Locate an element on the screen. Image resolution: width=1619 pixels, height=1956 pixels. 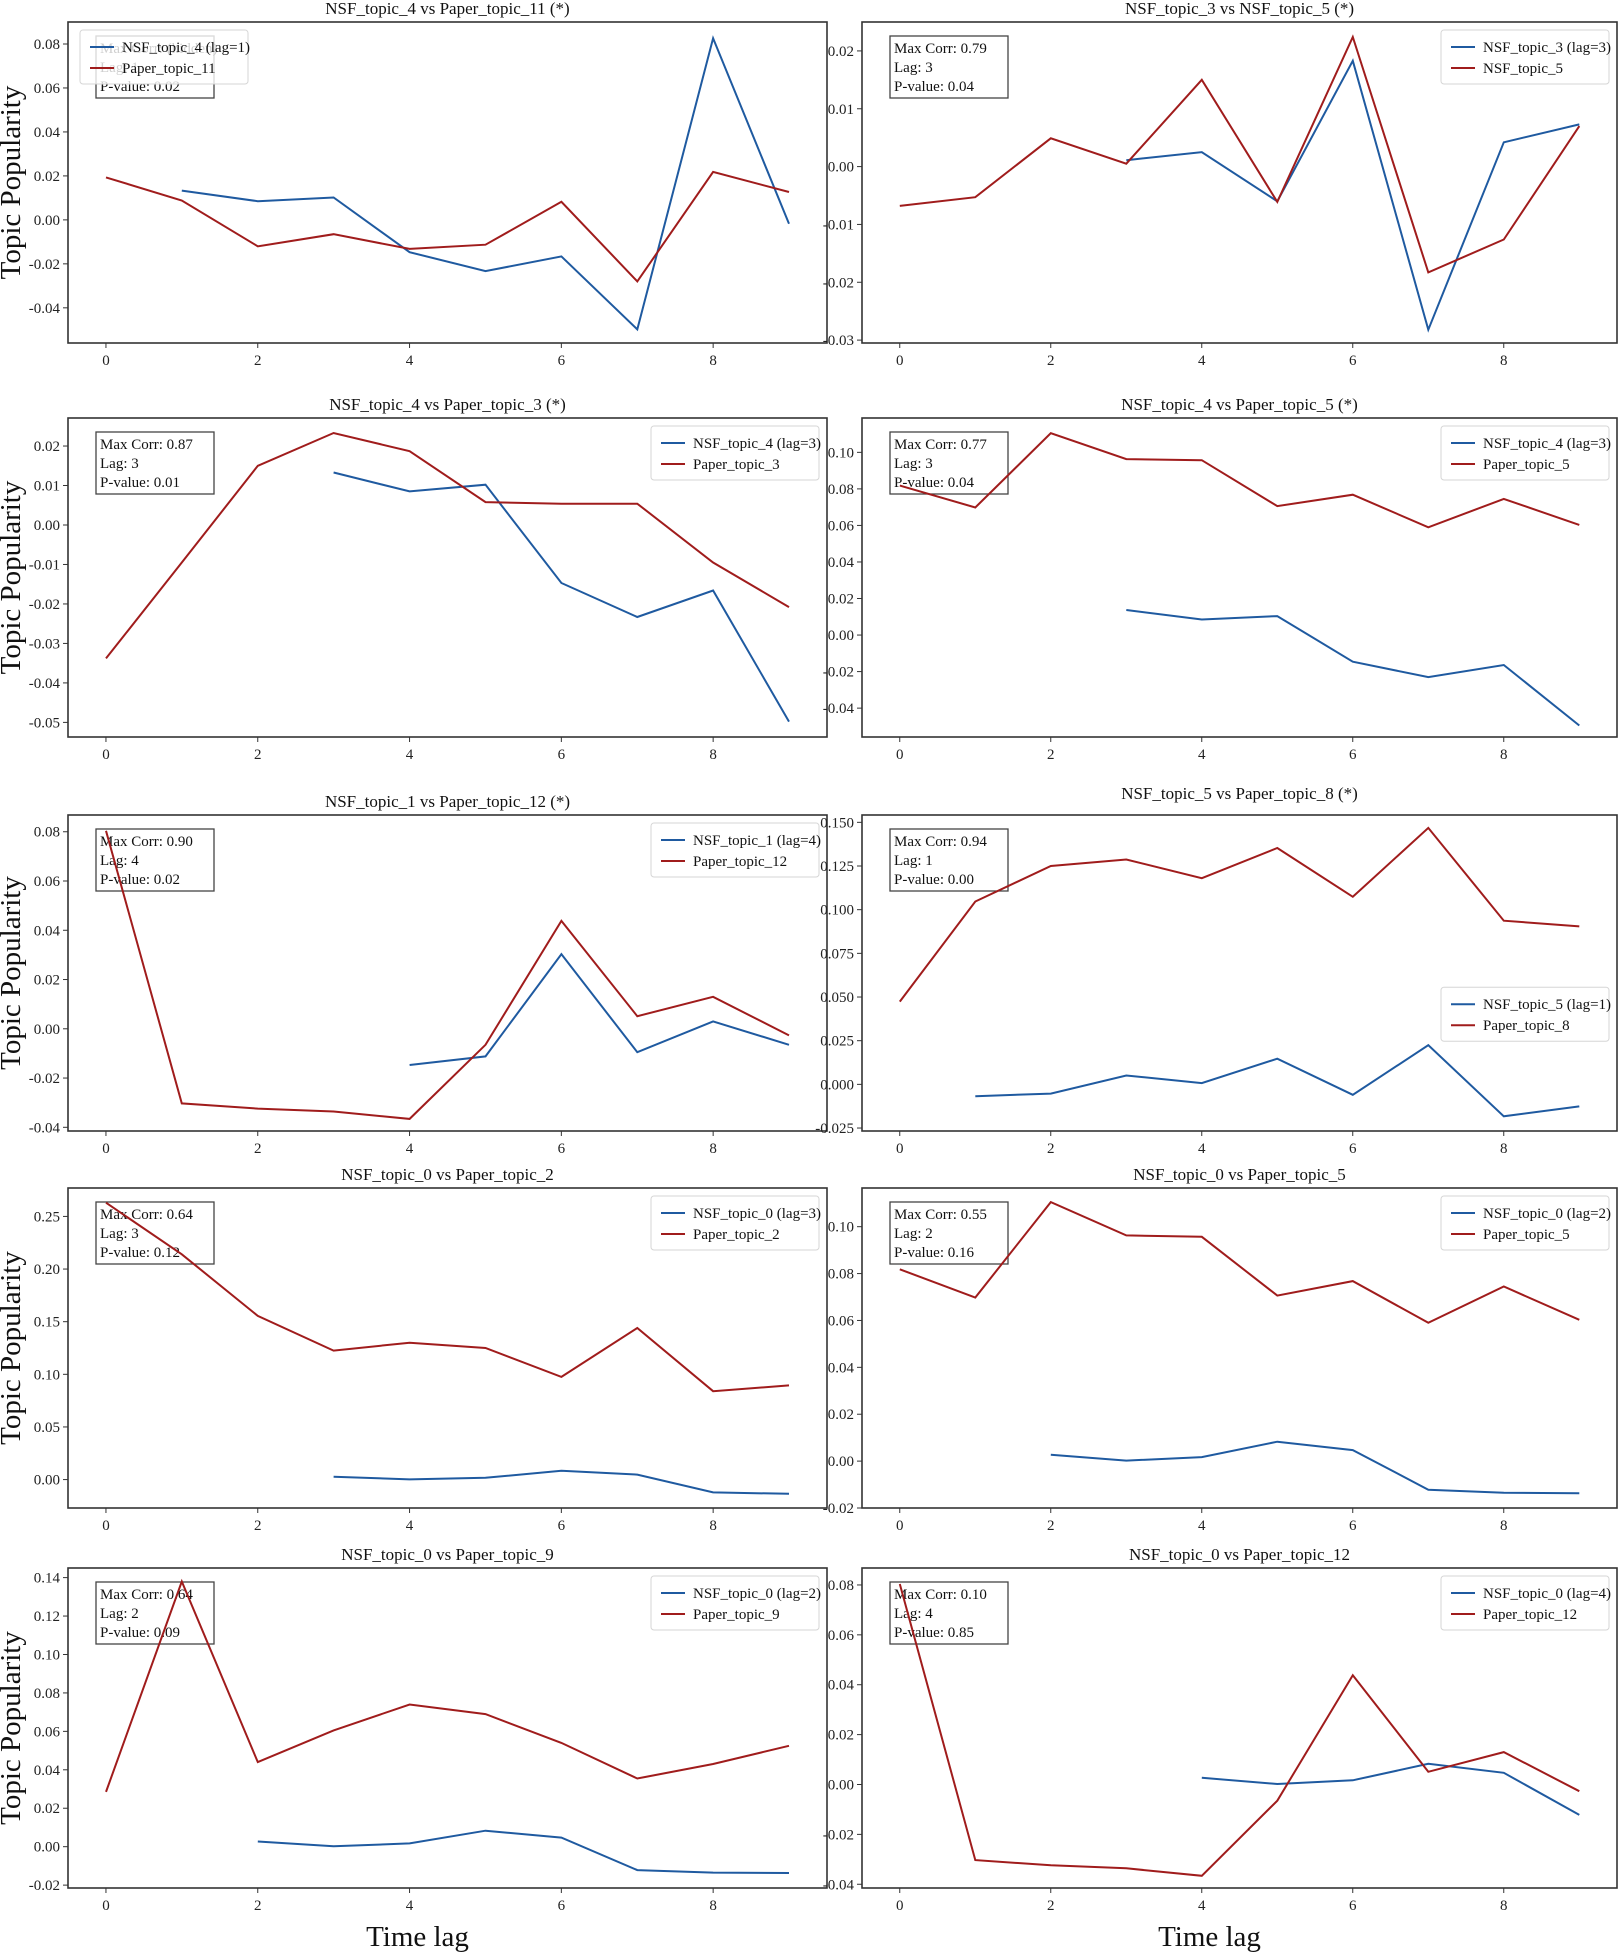
stats-annotation: Max Corr: 0.79 Lag: 3 P-value: 0.04 is located at coordinates (949, 67).